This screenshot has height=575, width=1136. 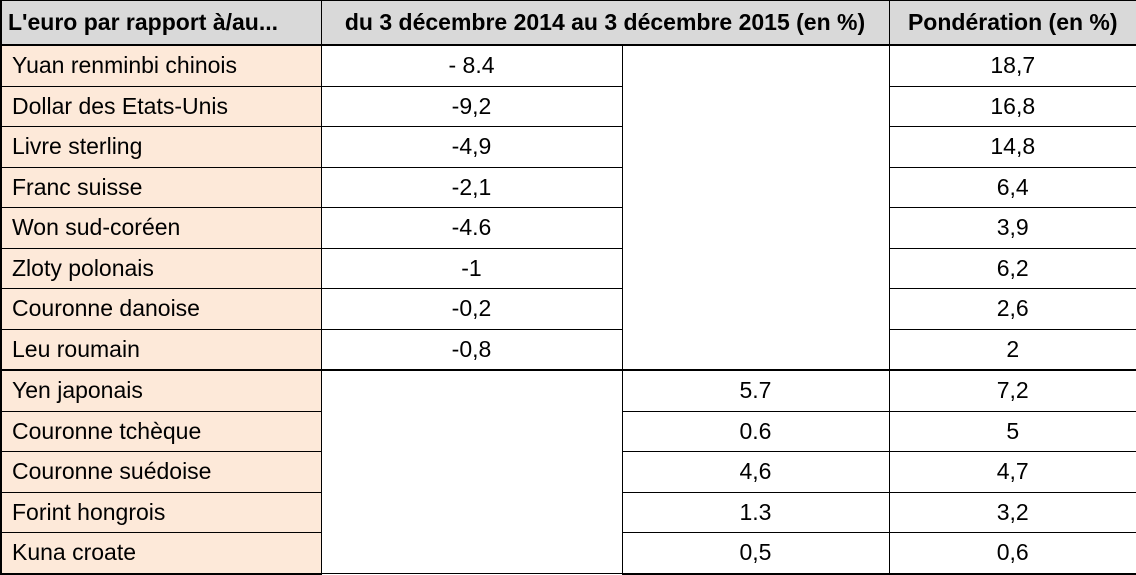 What do you see at coordinates (1012, 65) in the screenshot?
I see `weight-value: 18,7` at bounding box center [1012, 65].